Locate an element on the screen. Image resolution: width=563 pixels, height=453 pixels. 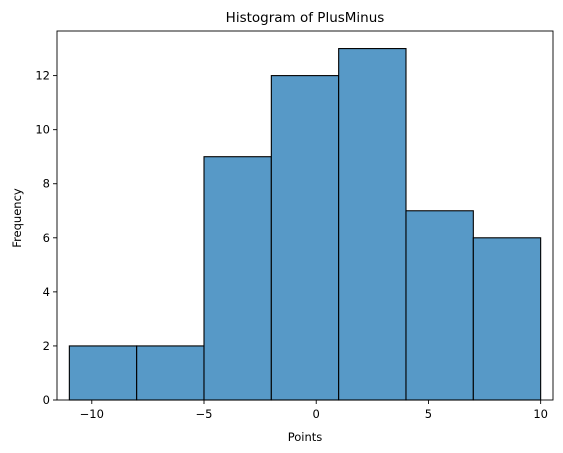
chart-title: Histogram of PlusMinus is located at coordinates (305, 18).